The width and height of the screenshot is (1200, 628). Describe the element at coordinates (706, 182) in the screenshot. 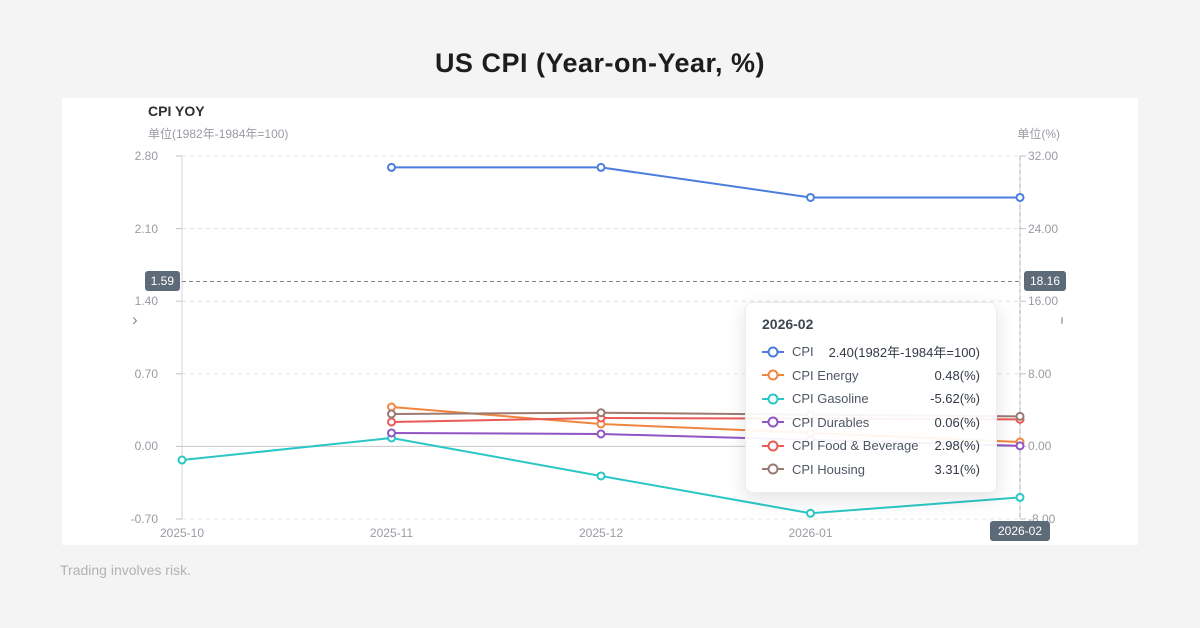

I see `series-cpi` at that location.